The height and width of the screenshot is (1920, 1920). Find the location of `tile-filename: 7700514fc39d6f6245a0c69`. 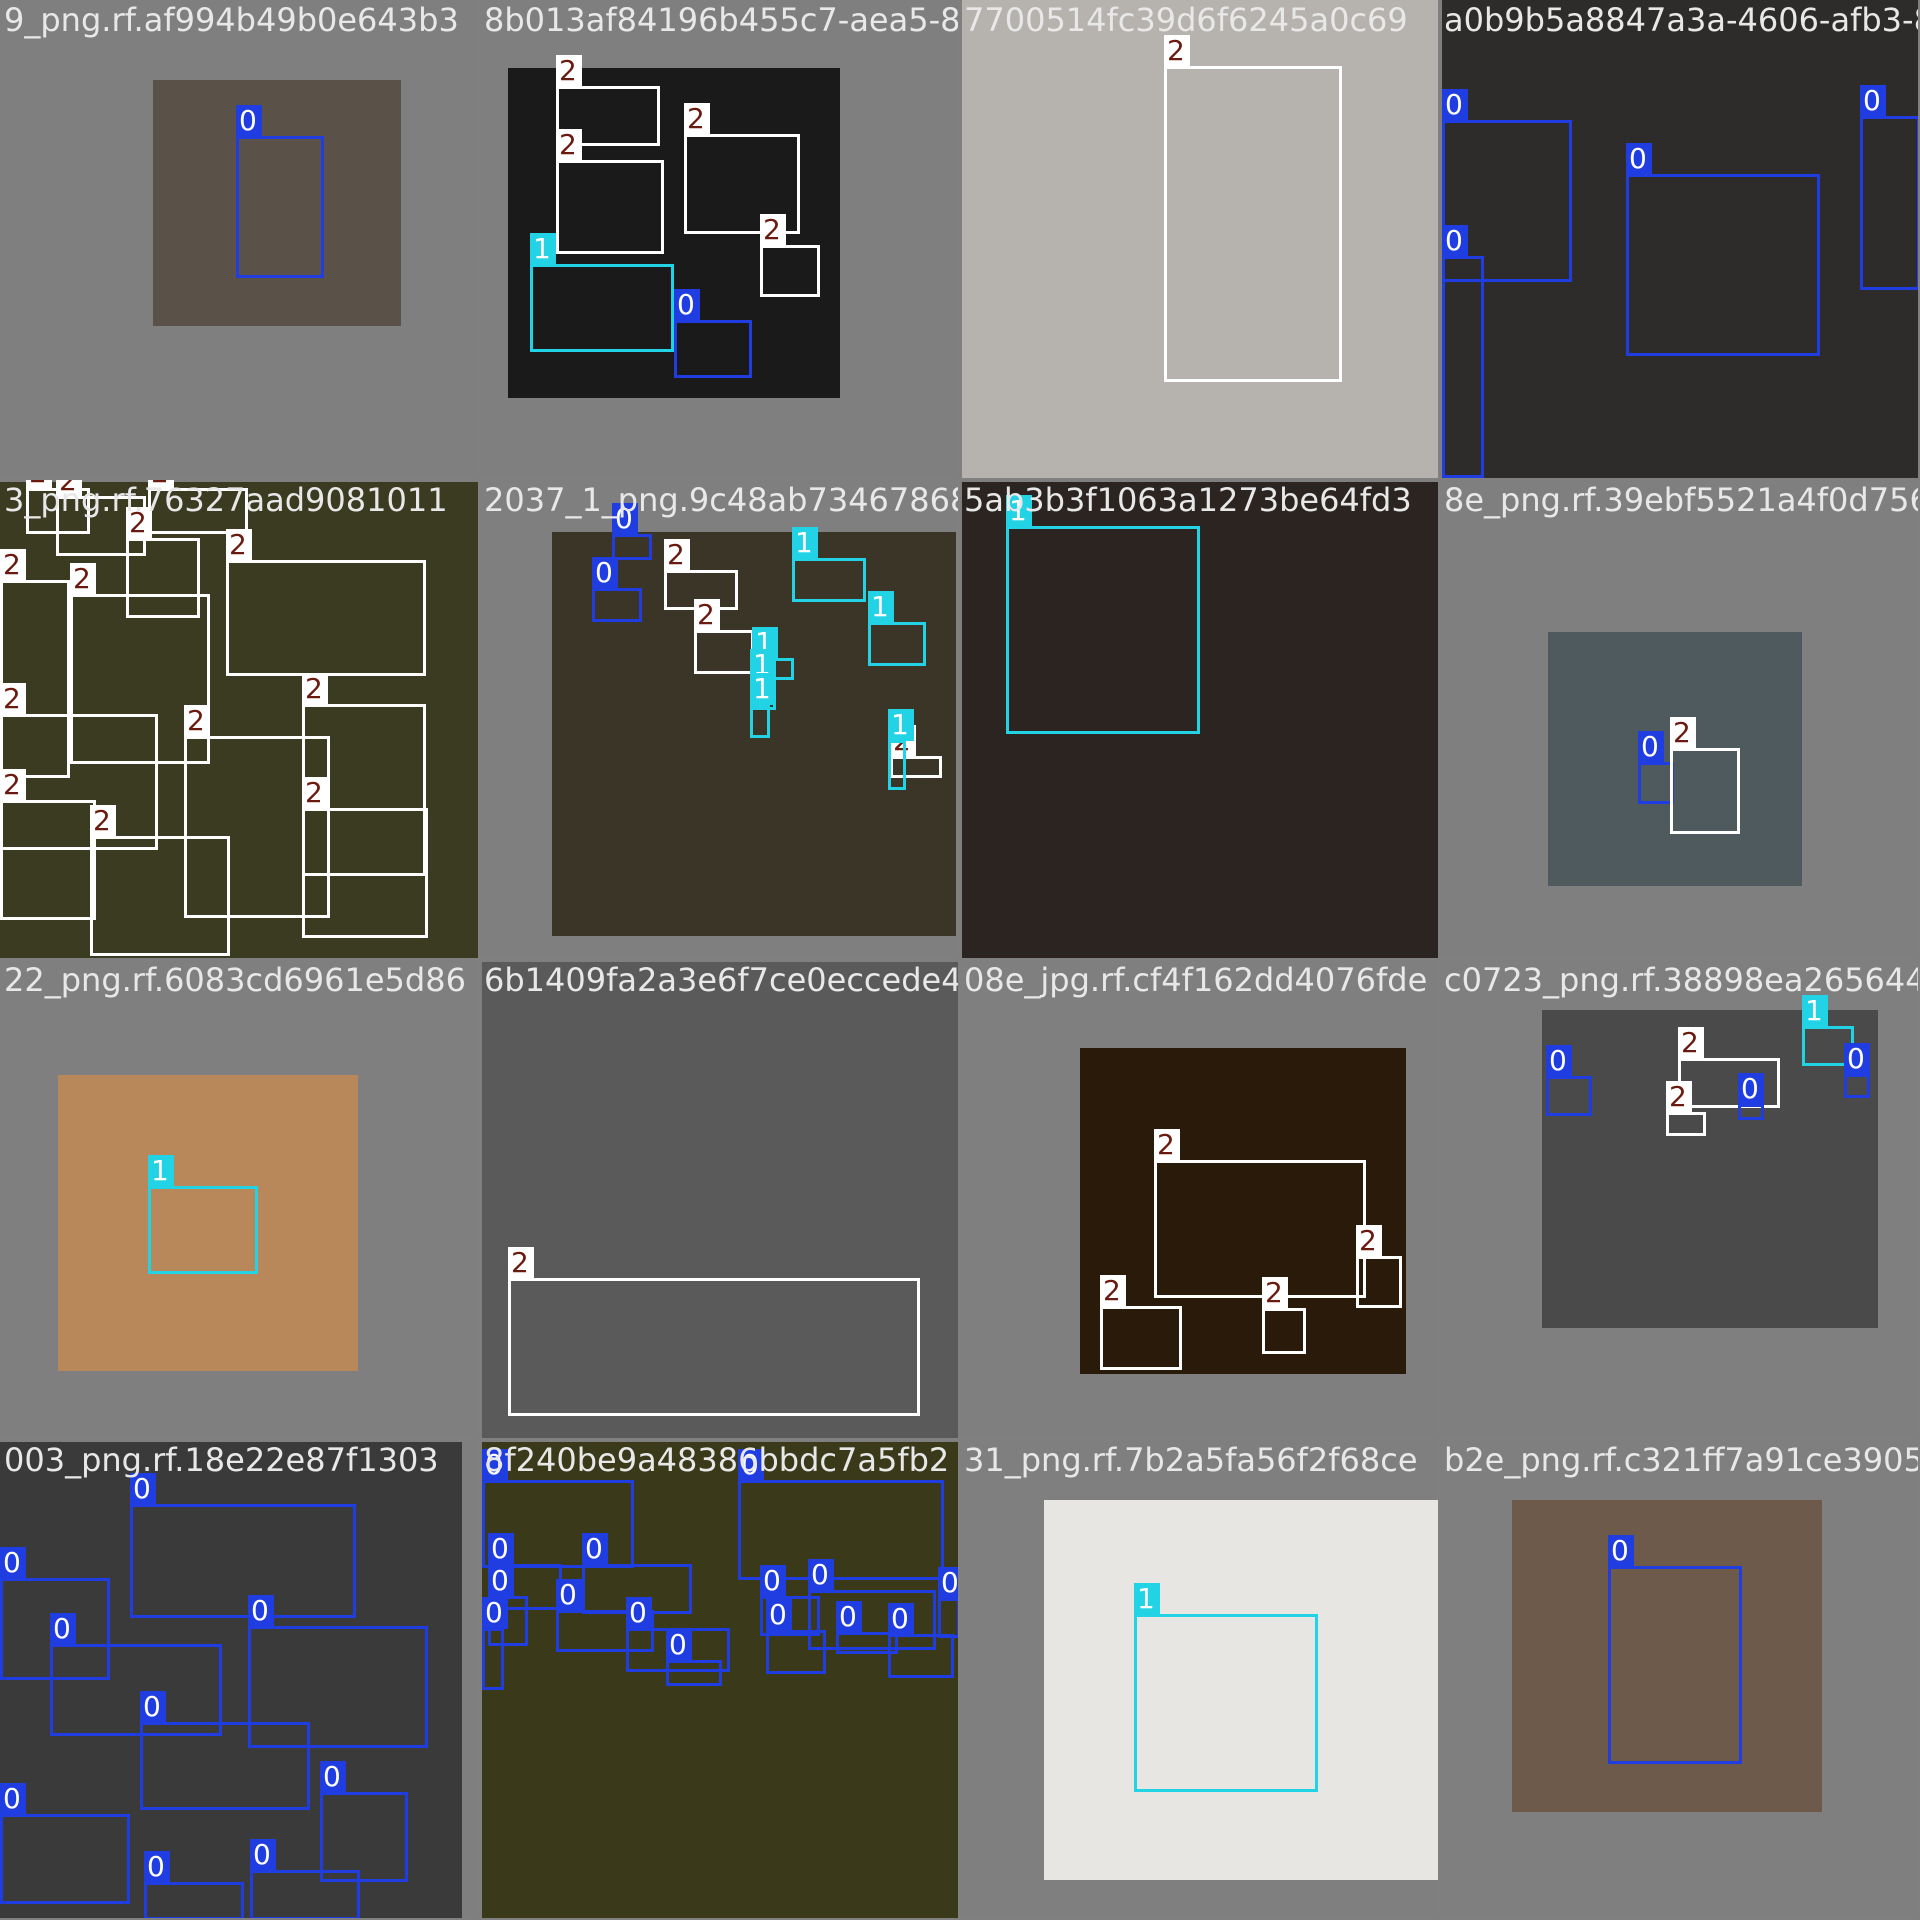

tile-filename: 7700514fc39d6f6245a0c69 is located at coordinates (1186, 20).